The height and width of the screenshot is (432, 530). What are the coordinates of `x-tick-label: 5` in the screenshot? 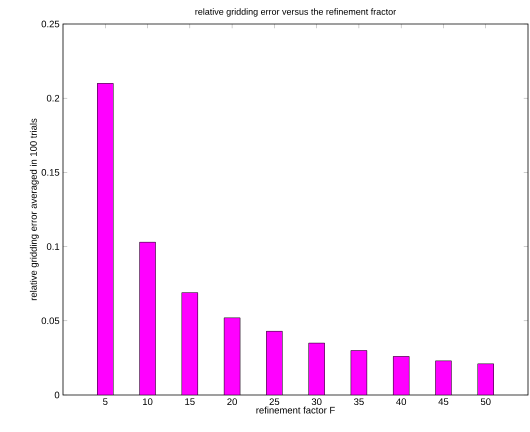 It's located at (105, 401).